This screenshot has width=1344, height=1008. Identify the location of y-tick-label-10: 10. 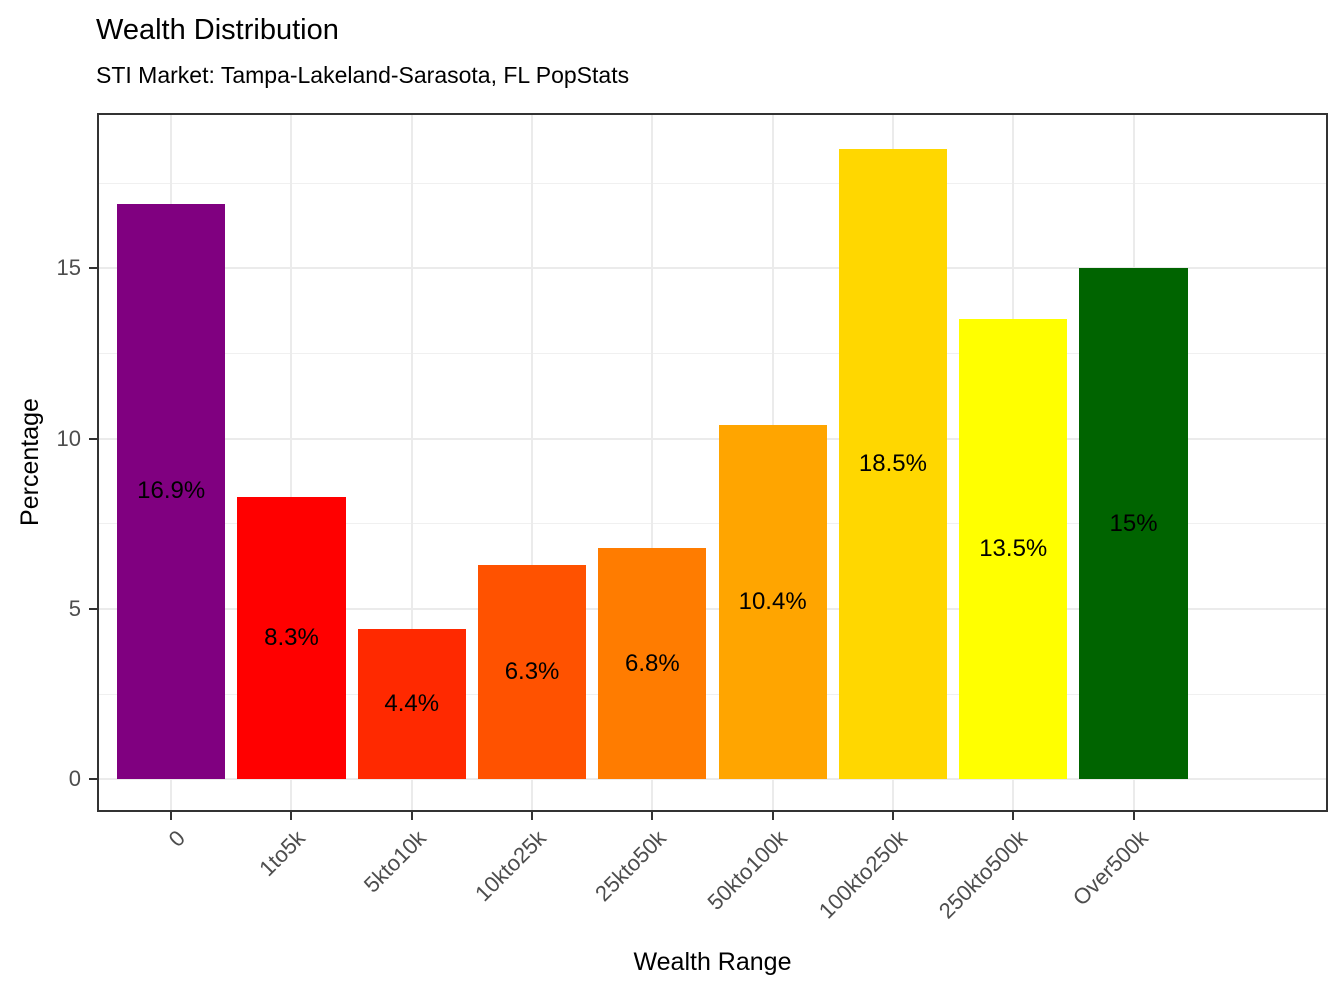
(68, 438).